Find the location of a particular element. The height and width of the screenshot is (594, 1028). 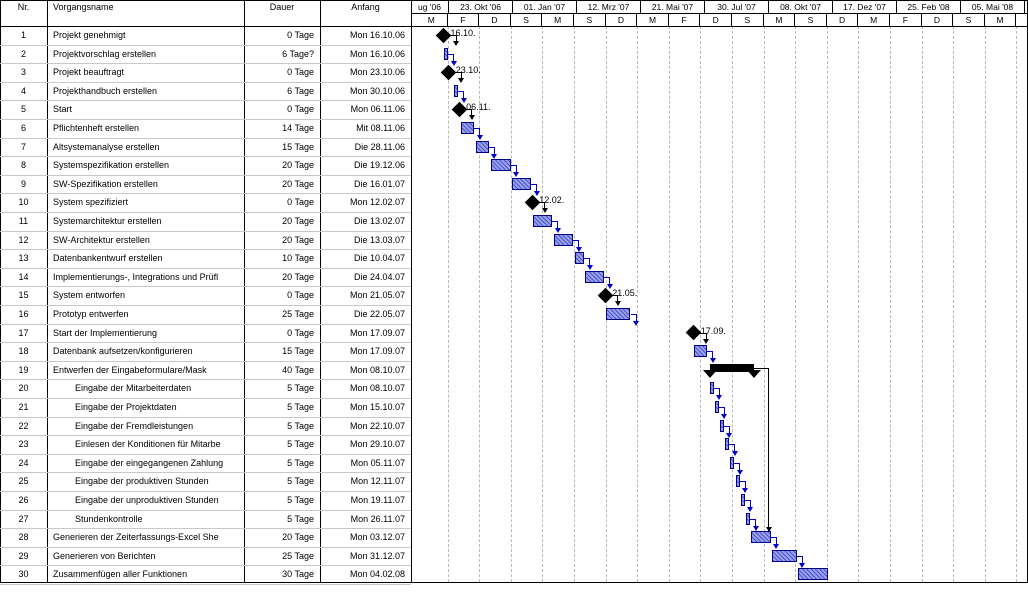

task-name: Start der Implementierung is located at coordinates (105, 332).